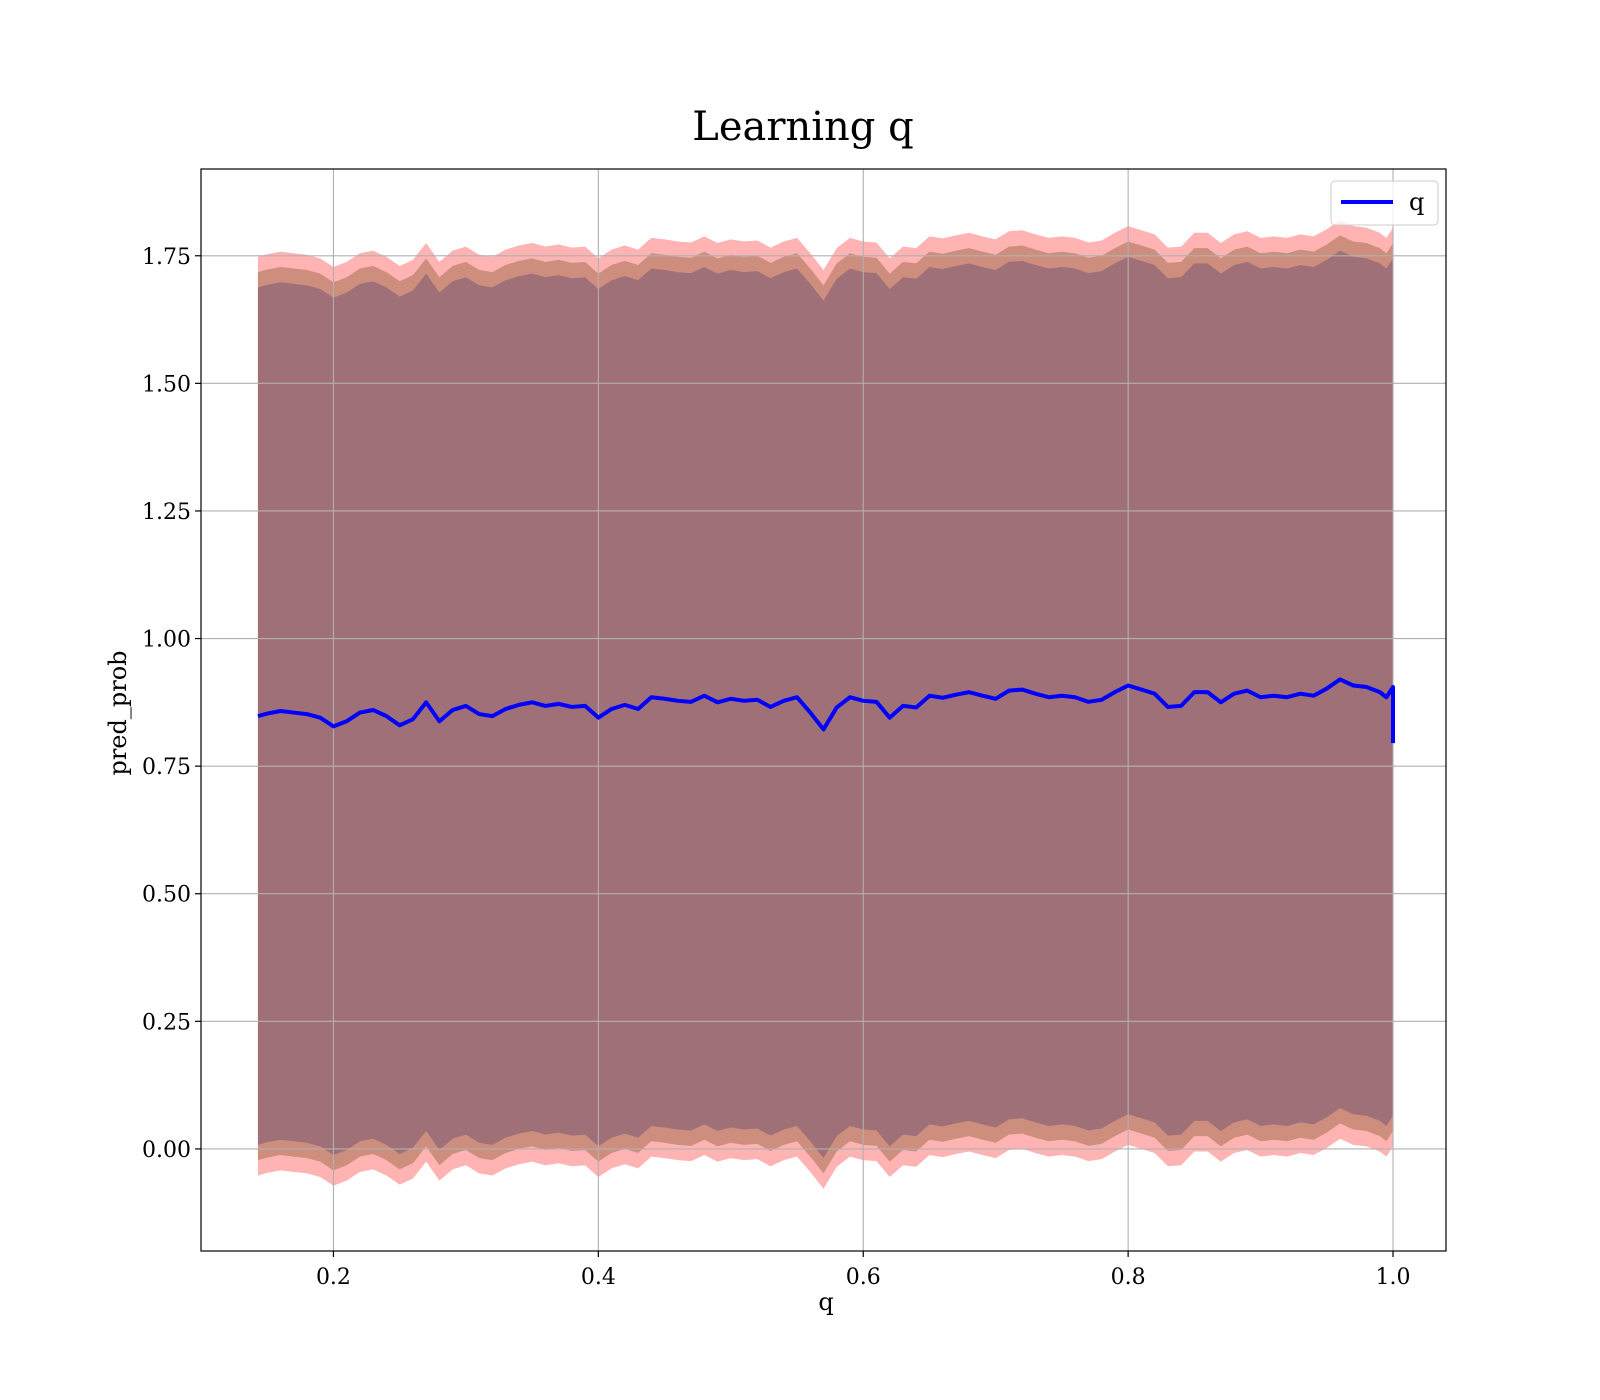 Image resolution: width=1600 pixels, height=1400 pixels. What do you see at coordinates (118, 712) in the screenshot?
I see `y-axis-label: pred_prob` at bounding box center [118, 712].